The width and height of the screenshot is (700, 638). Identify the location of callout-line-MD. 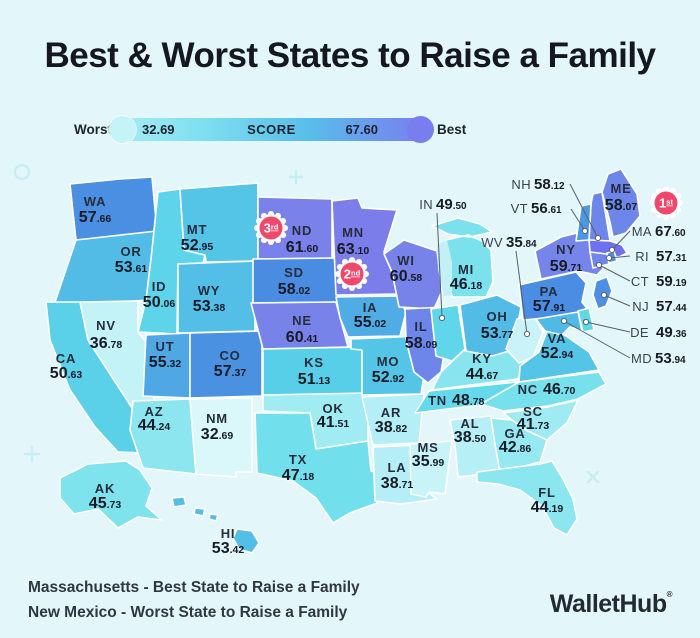
(597, 339).